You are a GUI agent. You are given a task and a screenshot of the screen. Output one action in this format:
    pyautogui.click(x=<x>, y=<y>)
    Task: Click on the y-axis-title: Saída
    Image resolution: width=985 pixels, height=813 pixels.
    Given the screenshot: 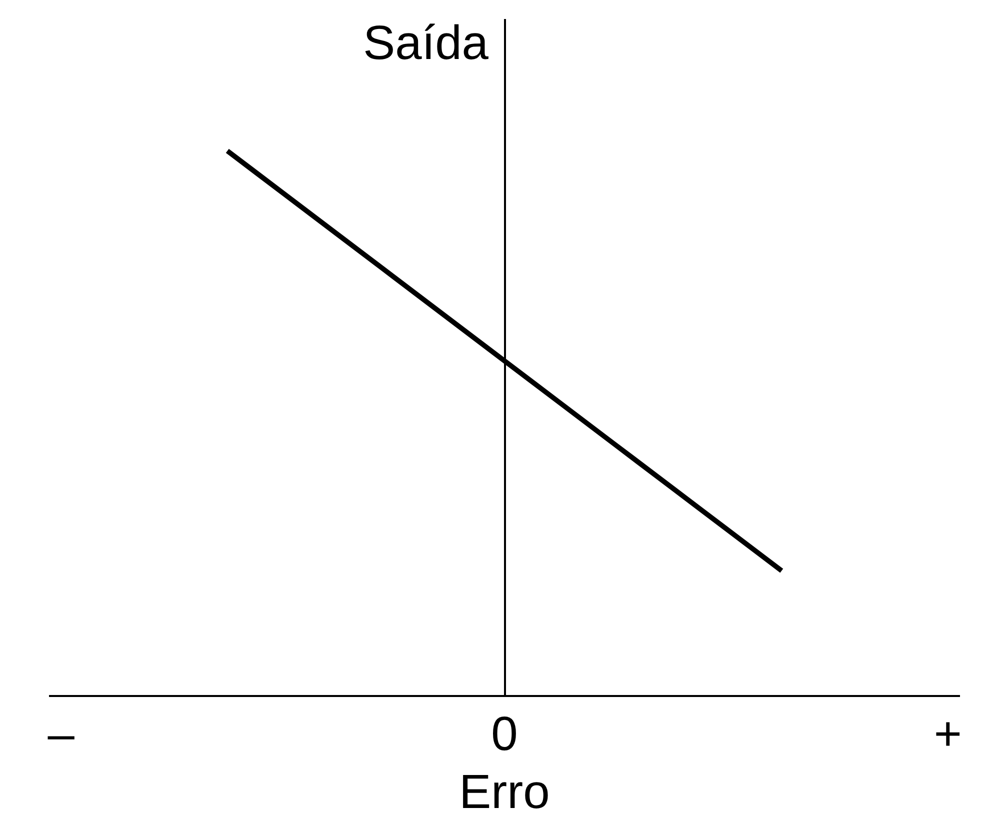 What is the action you would take?
    pyautogui.click(x=426, y=43)
    